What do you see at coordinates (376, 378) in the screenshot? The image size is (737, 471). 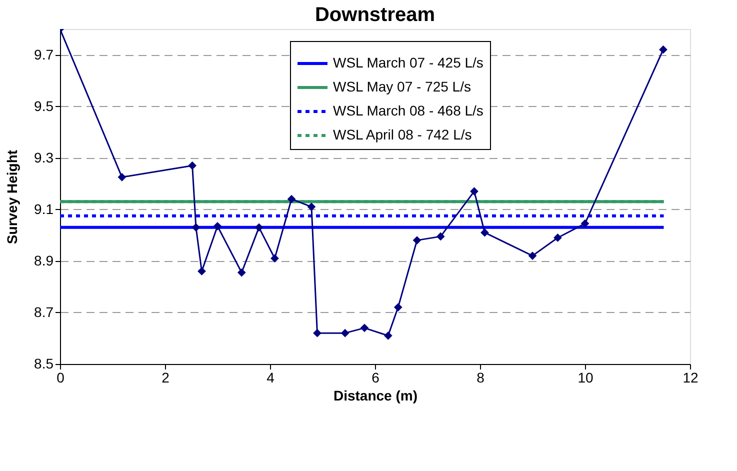 I see `x-tick-label: 6` at bounding box center [376, 378].